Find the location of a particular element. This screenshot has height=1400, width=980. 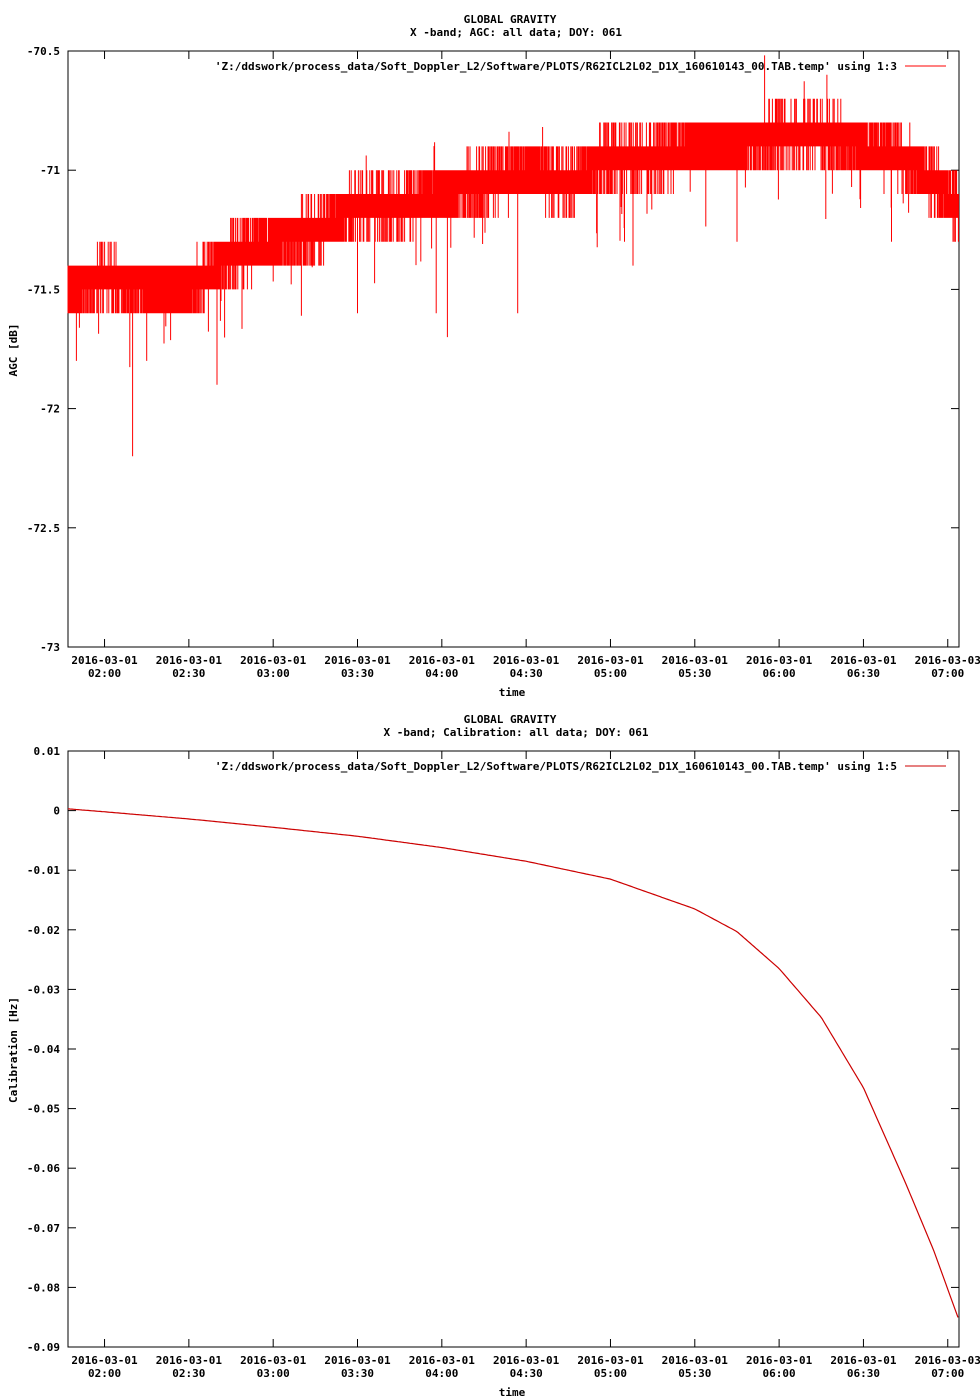

y-tick-label: 0 is located at coordinates (56, 811).